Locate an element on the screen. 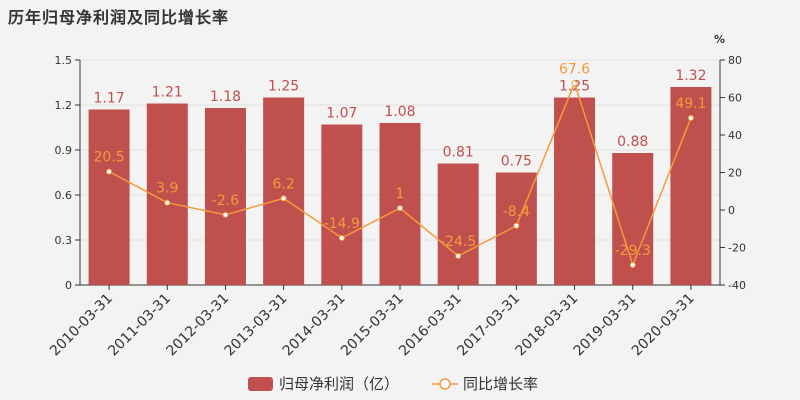 Image resolution: width=800 pixels, height=400 pixels. line-data-label: -24.5 is located at coordinates (458, 242).